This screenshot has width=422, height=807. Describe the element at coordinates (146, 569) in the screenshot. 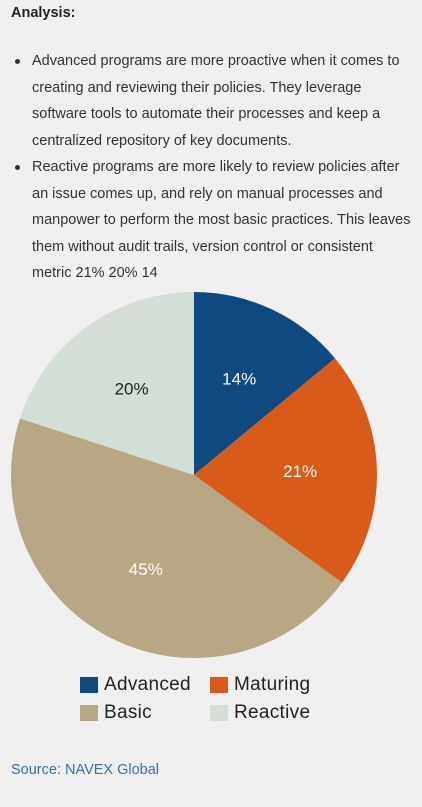

I see `pie-label-basic: 45%` at that location.